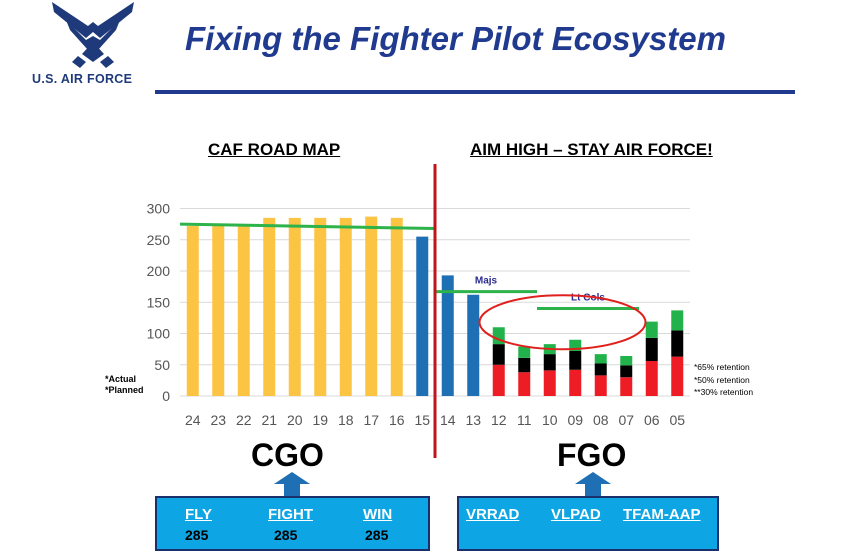 The image size is (850, 559). Describe the element at coordinates (82, 79) in the screenshot. I see `brand-name: U.S. AIR FORCE` at that location.